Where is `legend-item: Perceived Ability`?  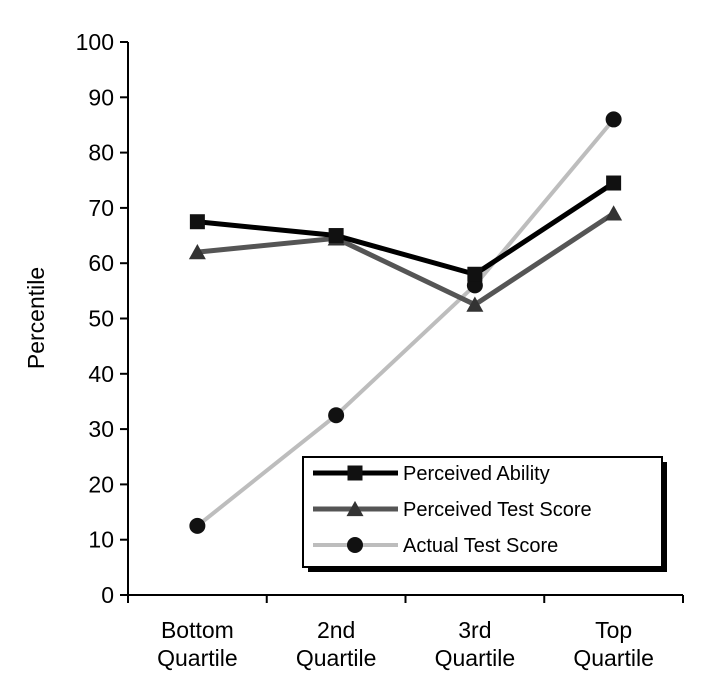
legend-item: Perceived Ability is located at coordinates (431, 474).